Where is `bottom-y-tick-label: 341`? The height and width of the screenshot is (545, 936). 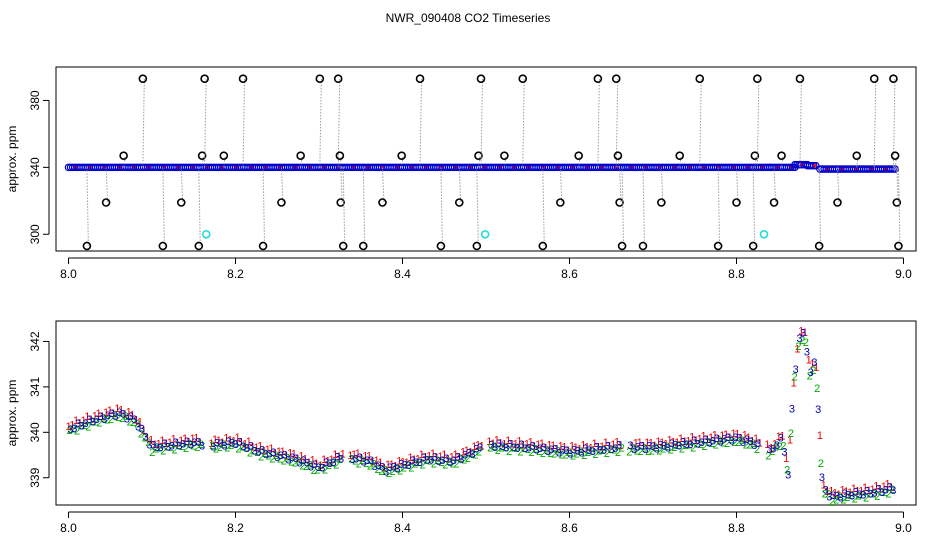
bottom-y-tick-label: 341 is located at coordinates (35, 387).